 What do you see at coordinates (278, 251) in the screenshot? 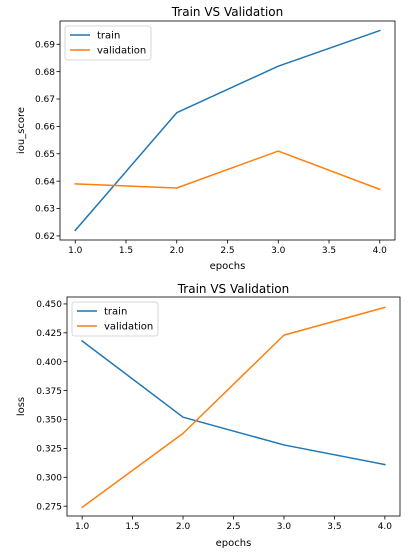
I see `chart-1-xtick-label: 3.0` at bounding box center [278, 251].